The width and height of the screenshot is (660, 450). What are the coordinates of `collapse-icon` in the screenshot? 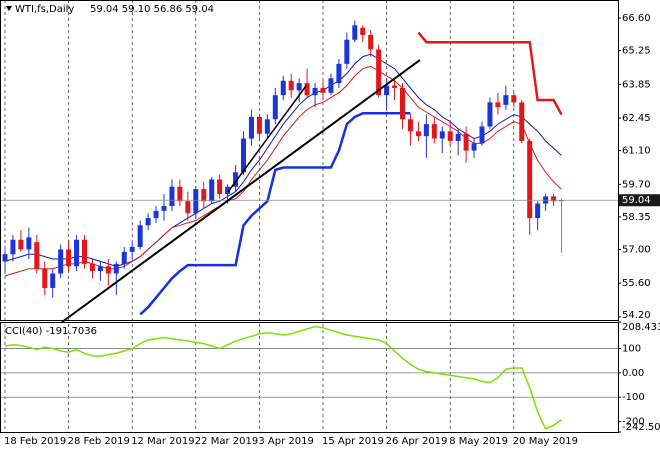 It's located at (9, 8).